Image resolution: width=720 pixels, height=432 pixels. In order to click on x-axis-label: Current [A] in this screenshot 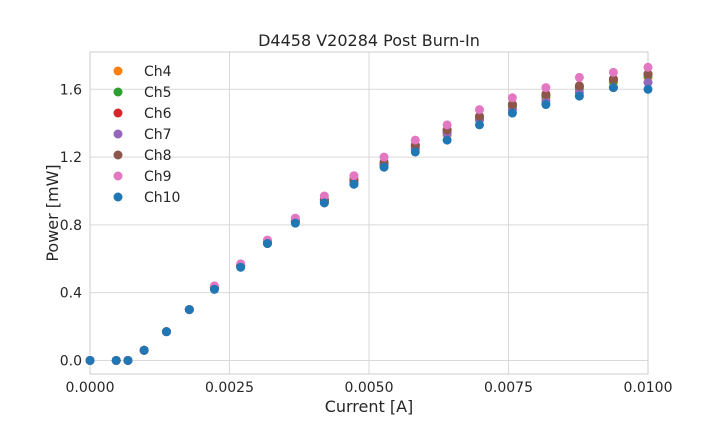, I will do `click(369, 406)`.